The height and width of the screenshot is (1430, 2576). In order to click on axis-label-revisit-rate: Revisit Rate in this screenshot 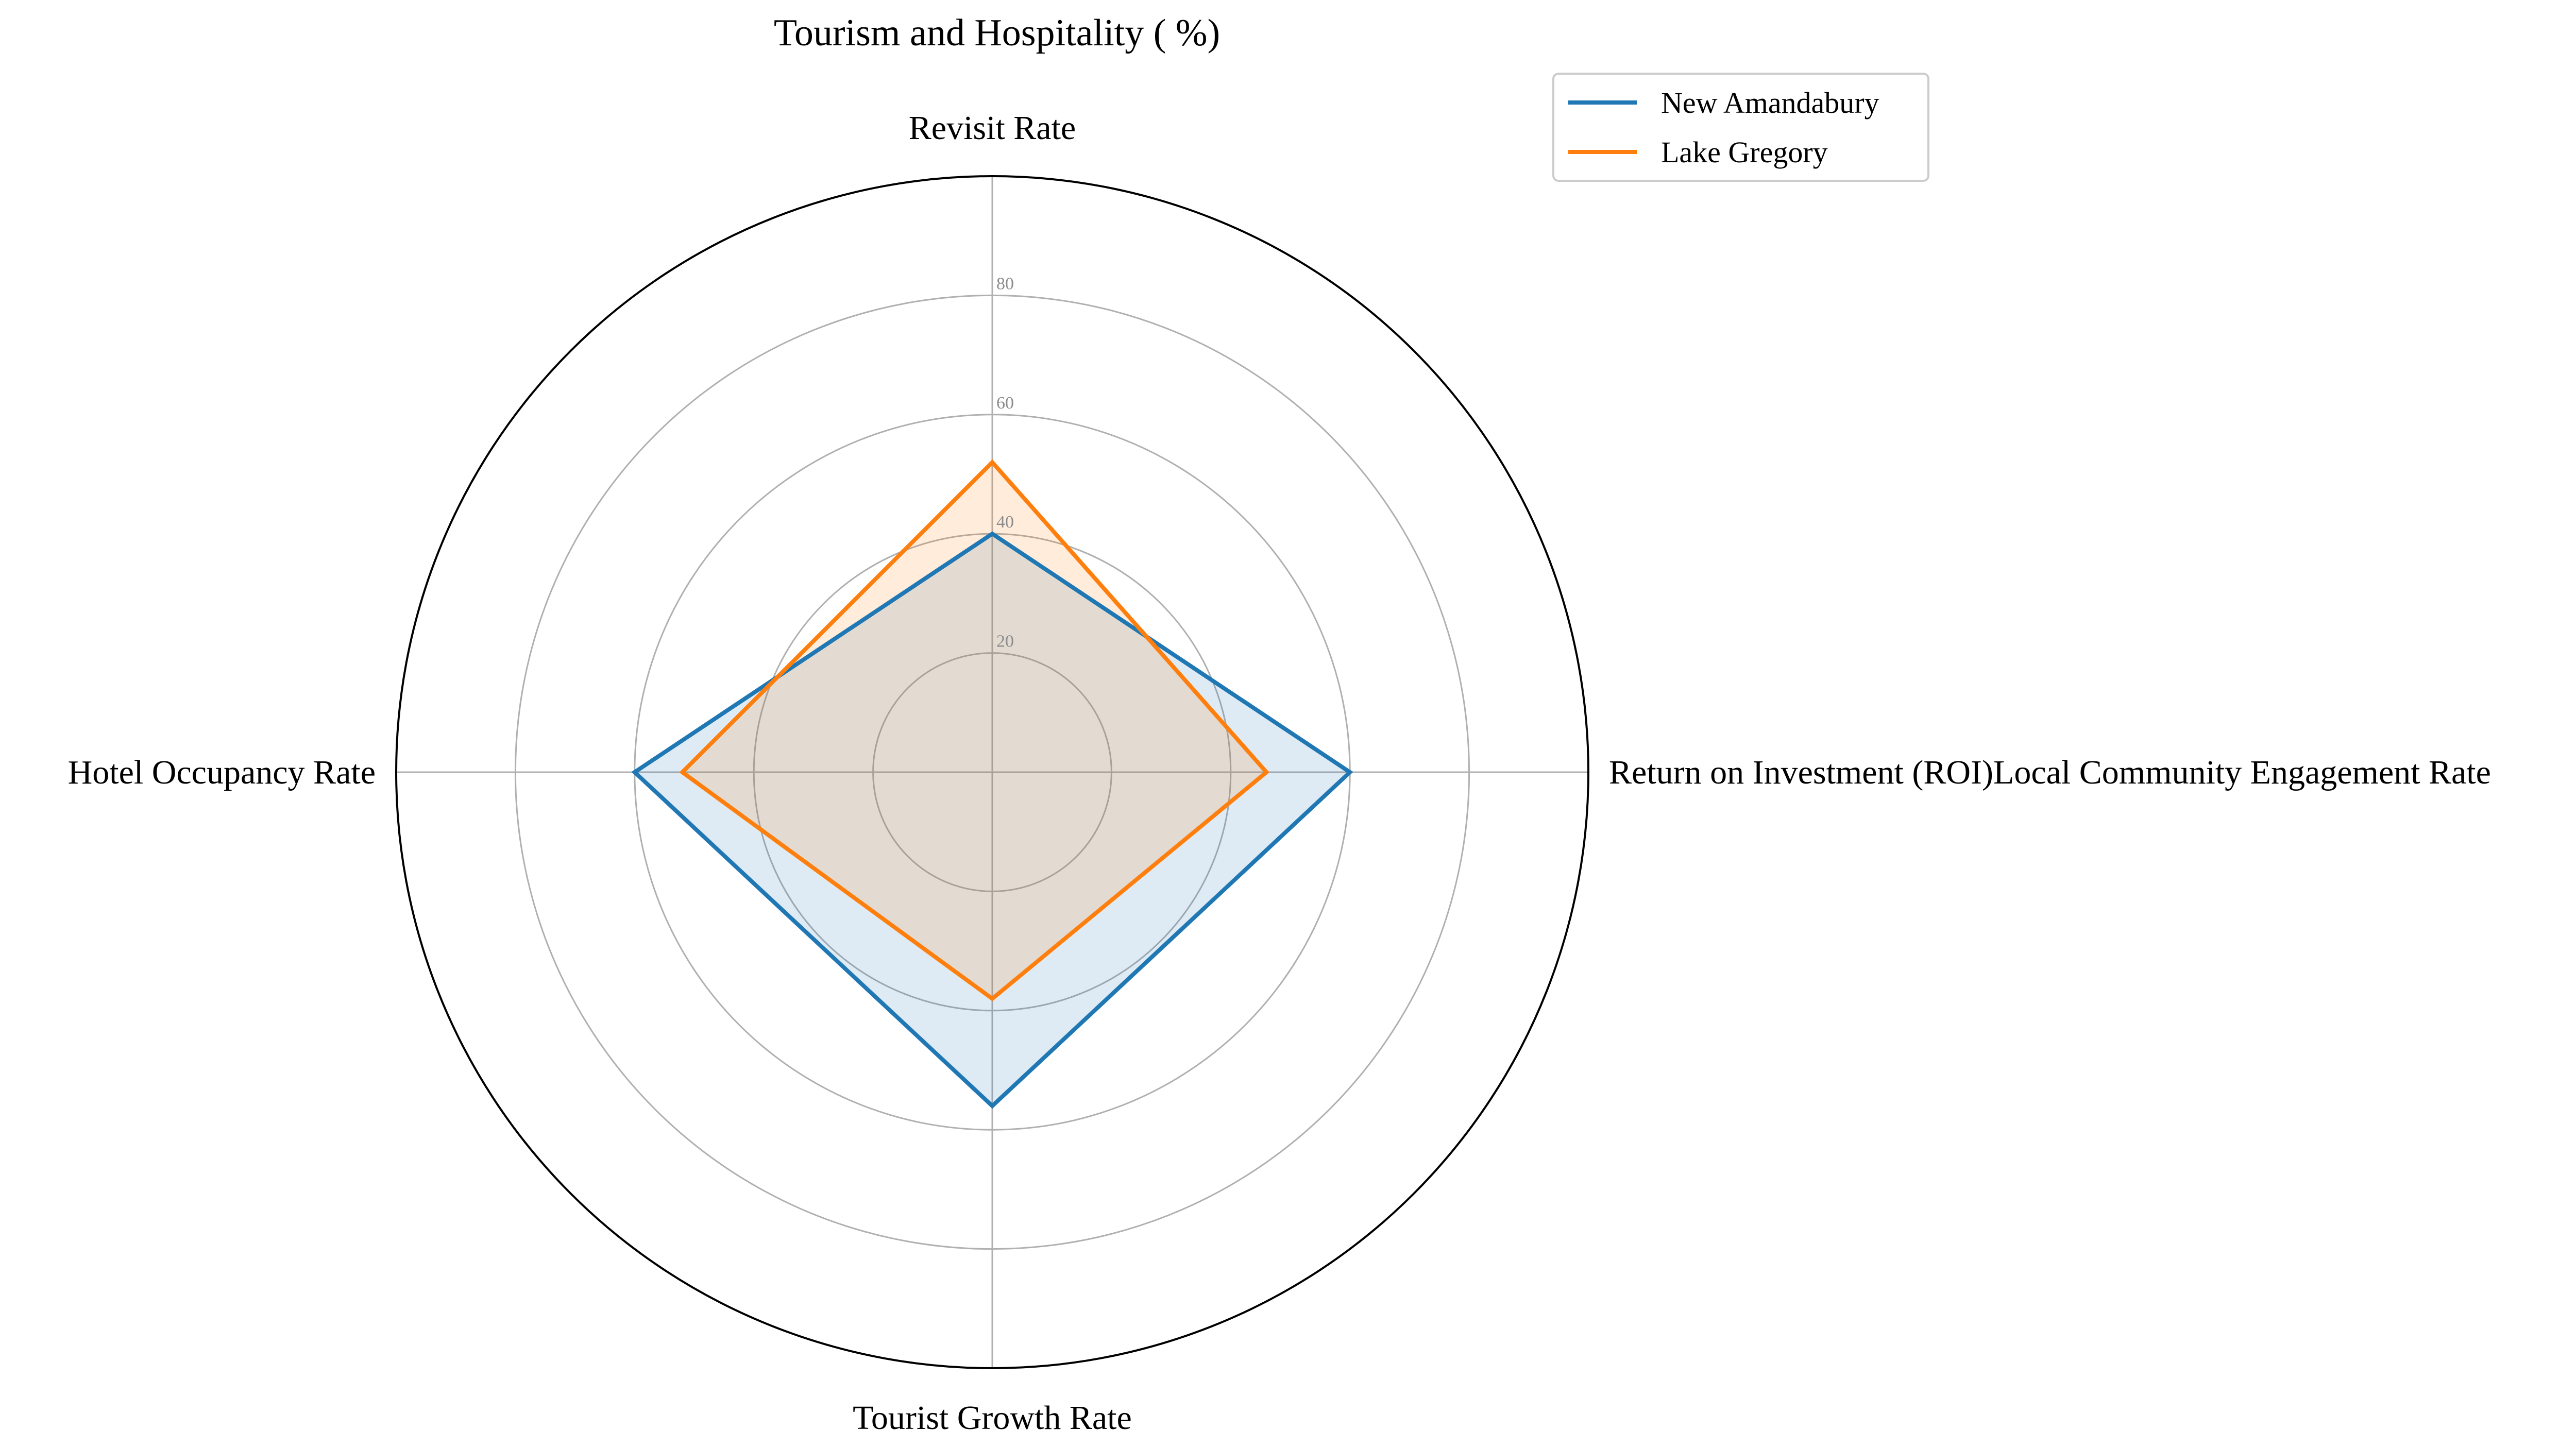, I will do `click(992, 128)`.